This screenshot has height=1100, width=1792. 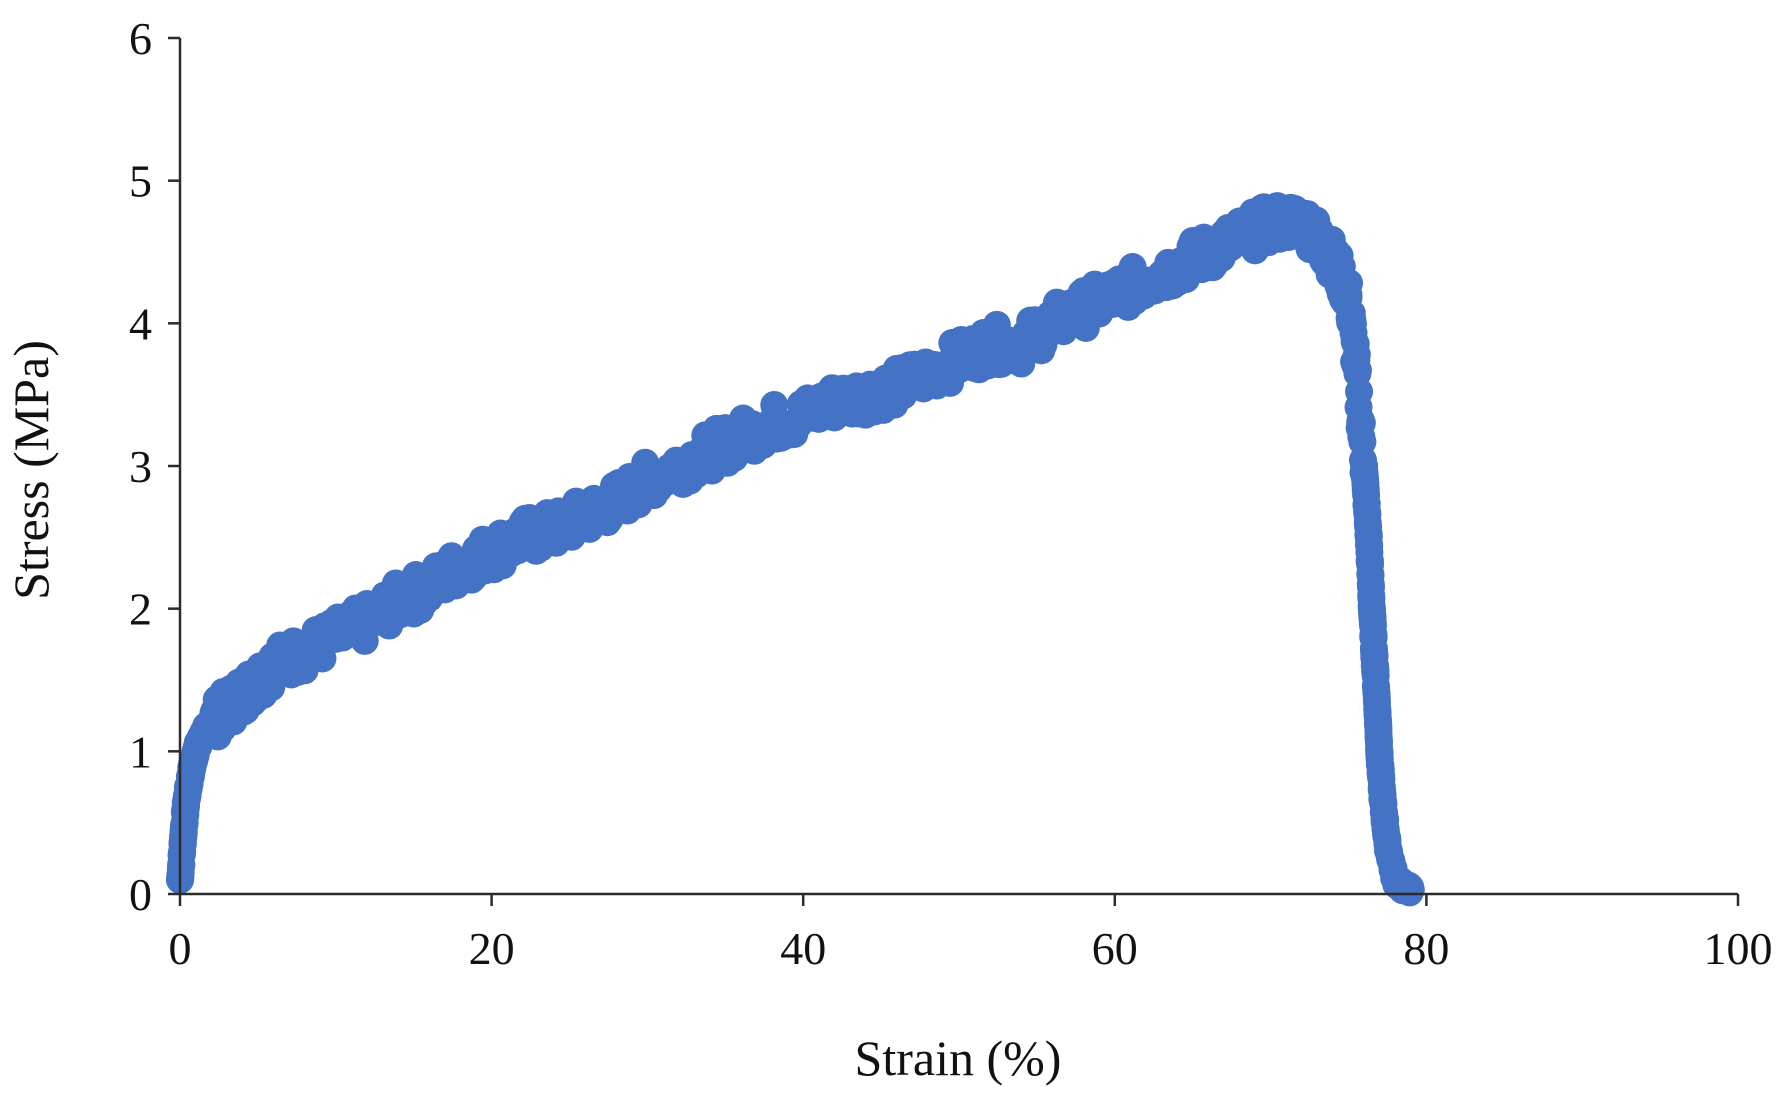 I want to click on y-tick-label: 3, so click(x=140, y=466).